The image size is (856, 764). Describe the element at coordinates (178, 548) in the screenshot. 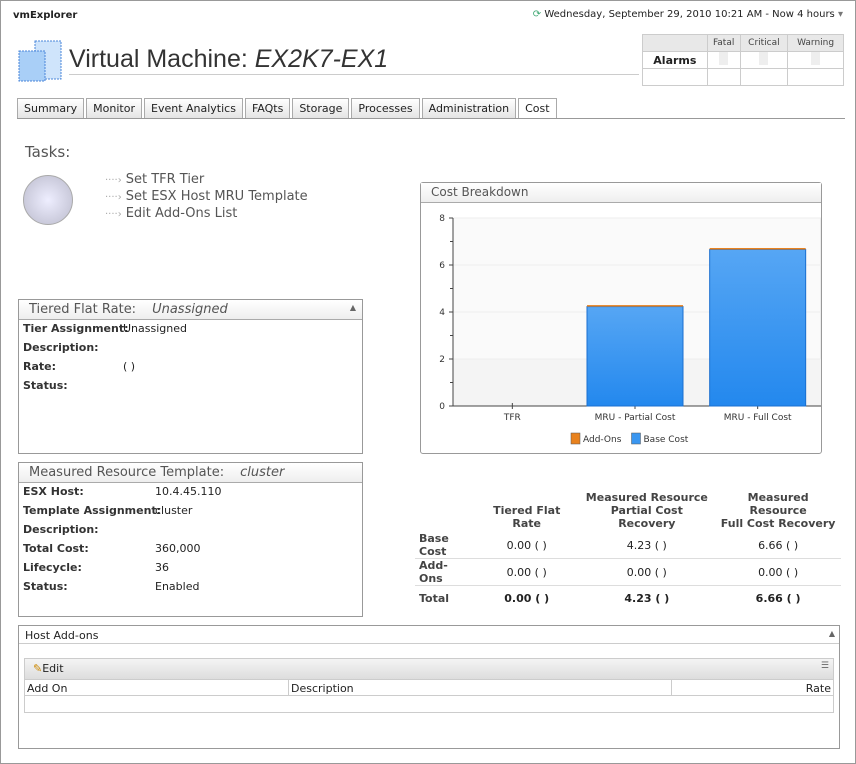

I see `field-value: 360,000` at that location.